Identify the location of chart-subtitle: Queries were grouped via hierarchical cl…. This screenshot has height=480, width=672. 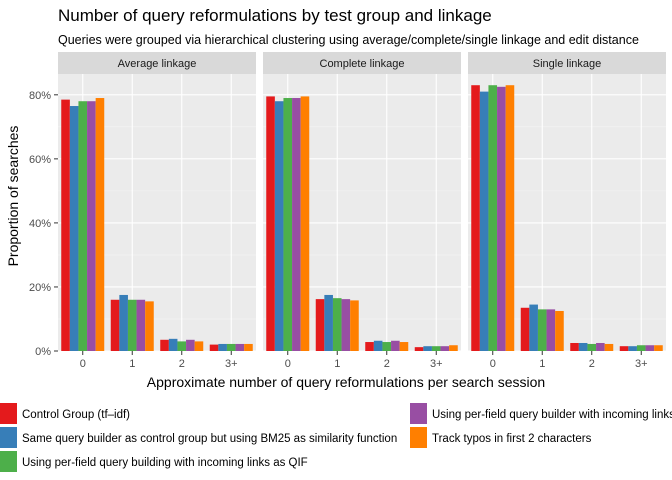
(348, 40).